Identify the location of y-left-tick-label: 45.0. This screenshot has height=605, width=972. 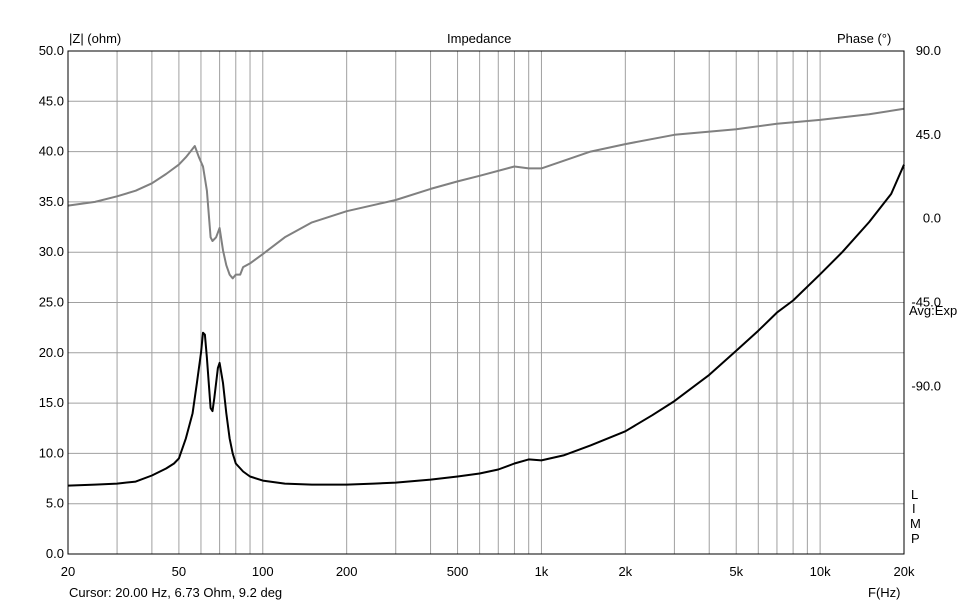
(51, 100).